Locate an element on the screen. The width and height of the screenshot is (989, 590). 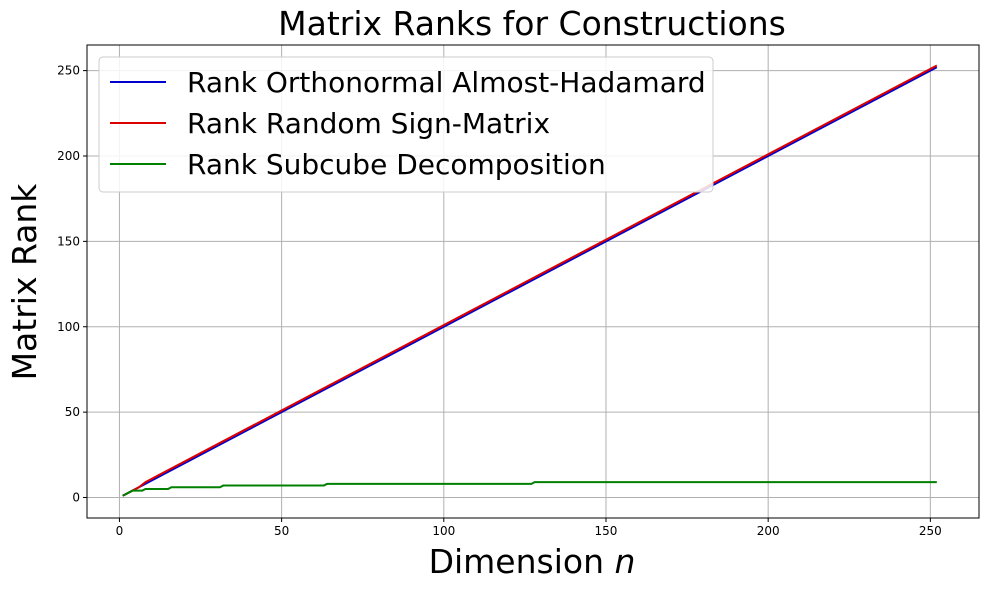
legend-label-3: Rank Subcube Decomposition is located at coordinates (396, 164).